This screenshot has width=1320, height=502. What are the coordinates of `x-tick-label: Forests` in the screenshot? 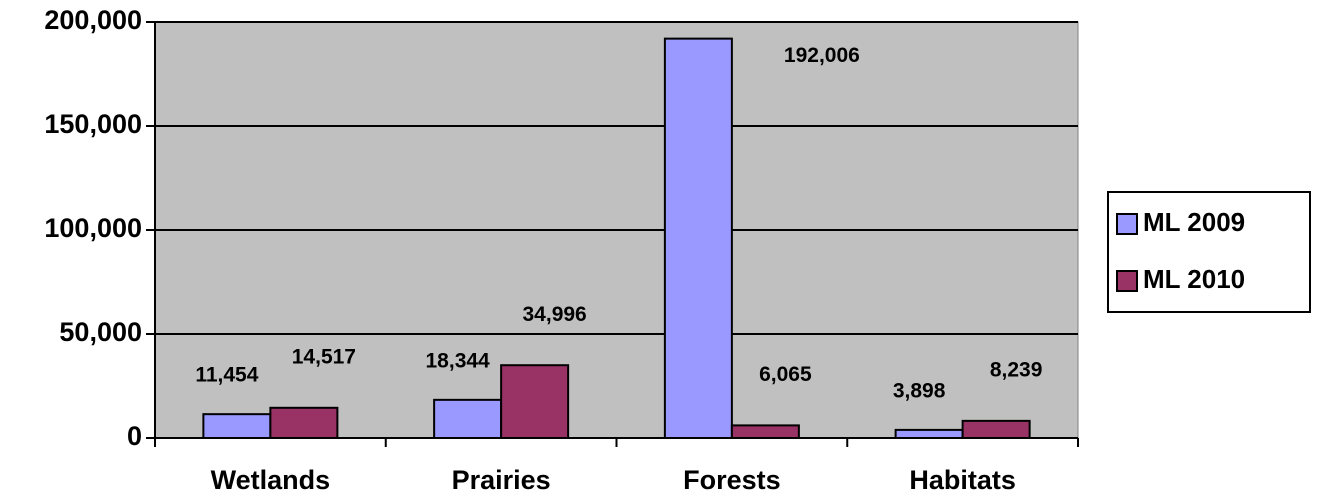 It's located at (732, 480).